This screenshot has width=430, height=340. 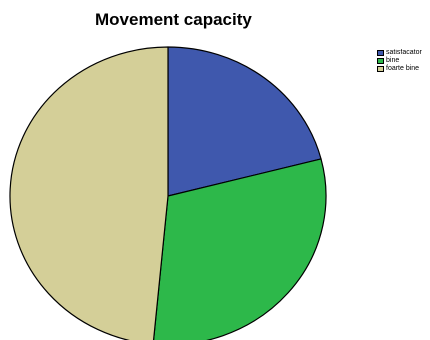 I want to click on legend-item: satisfacator, so click(x=403, y=53).